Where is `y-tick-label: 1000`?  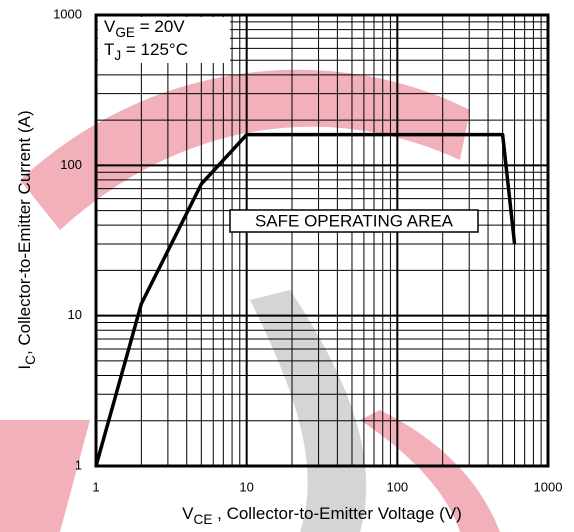 y-tick-label: 1000 is located at coordinates (67, 13).